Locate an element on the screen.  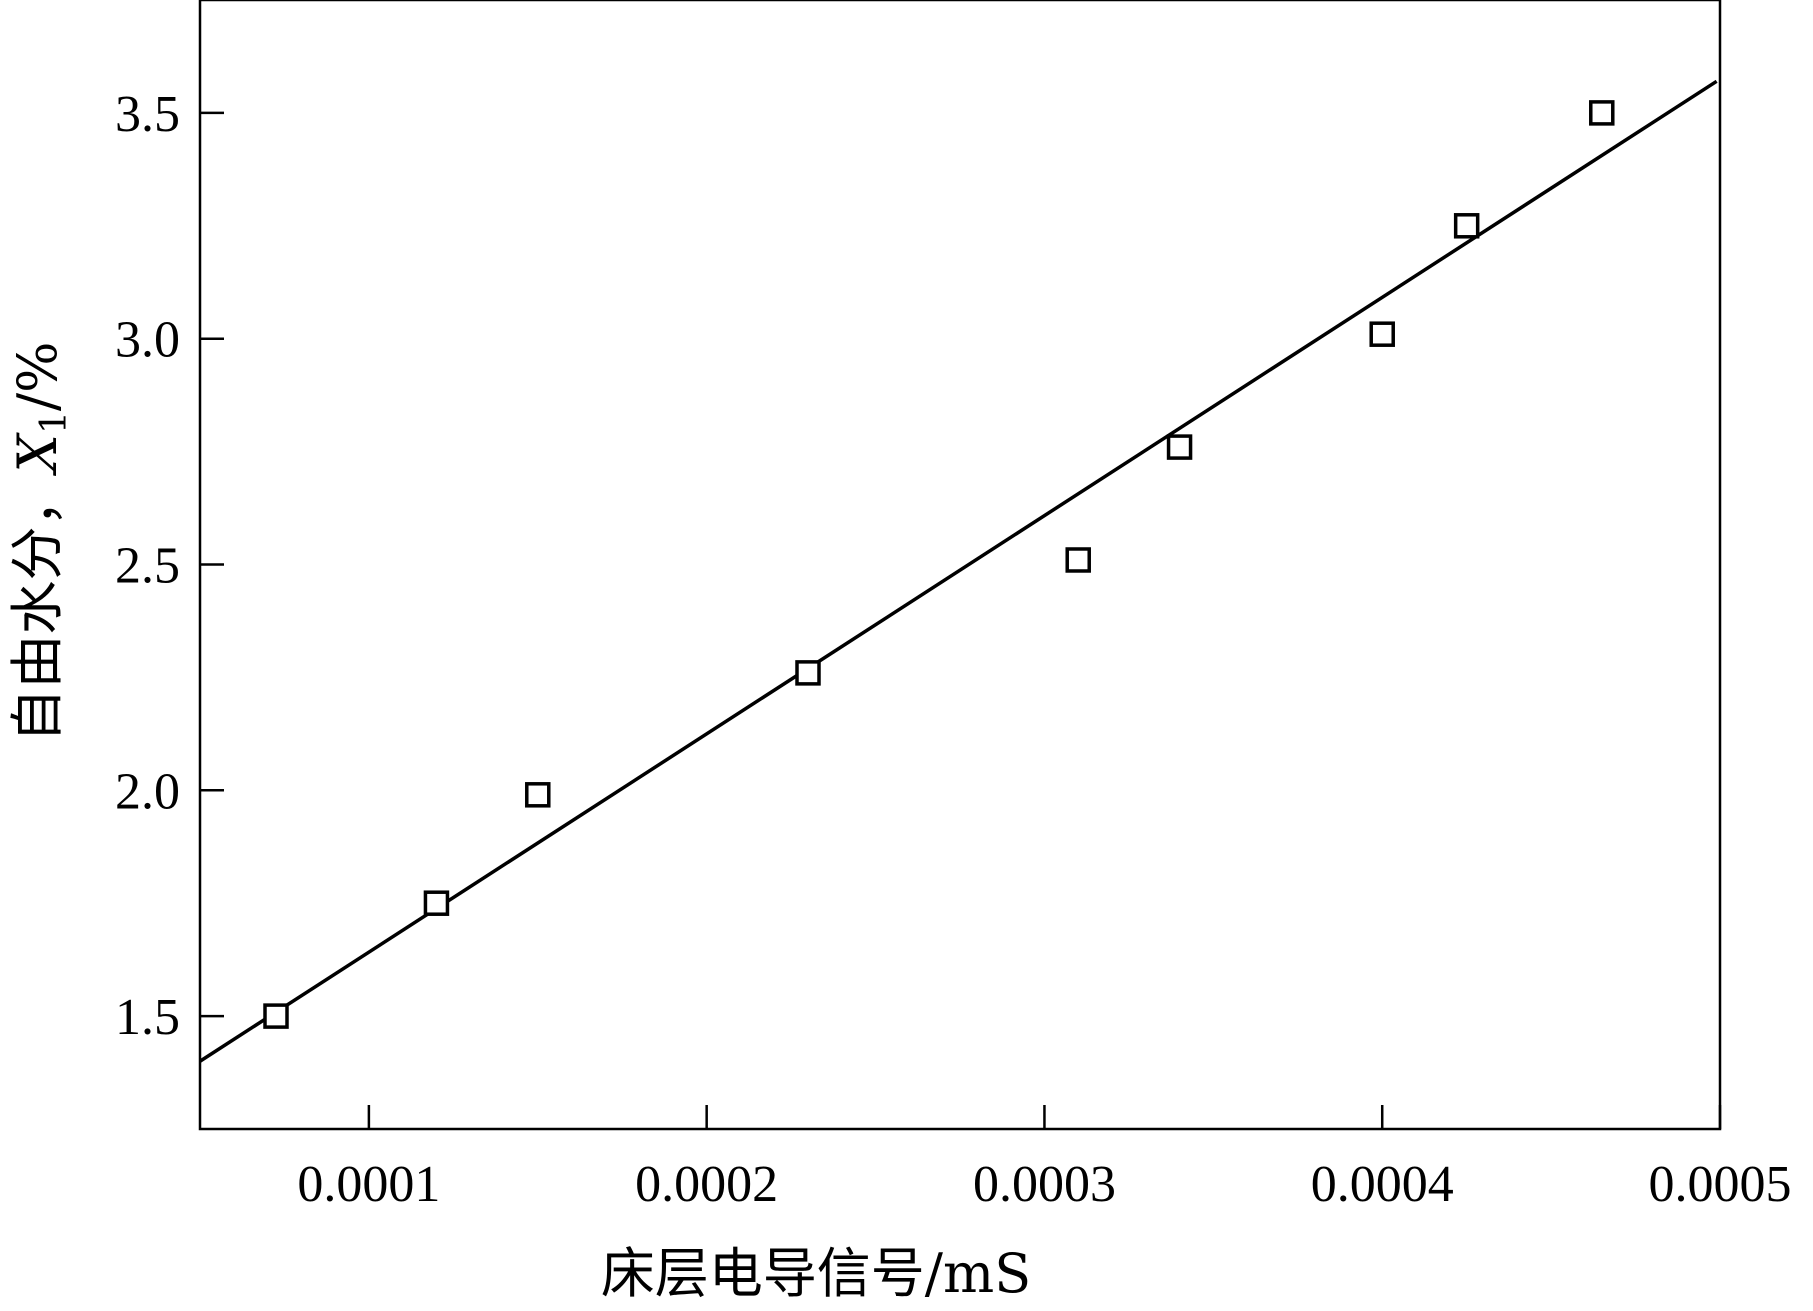
x-tick-label-2: 0.0003 is located at coordinates (1044, 1184).